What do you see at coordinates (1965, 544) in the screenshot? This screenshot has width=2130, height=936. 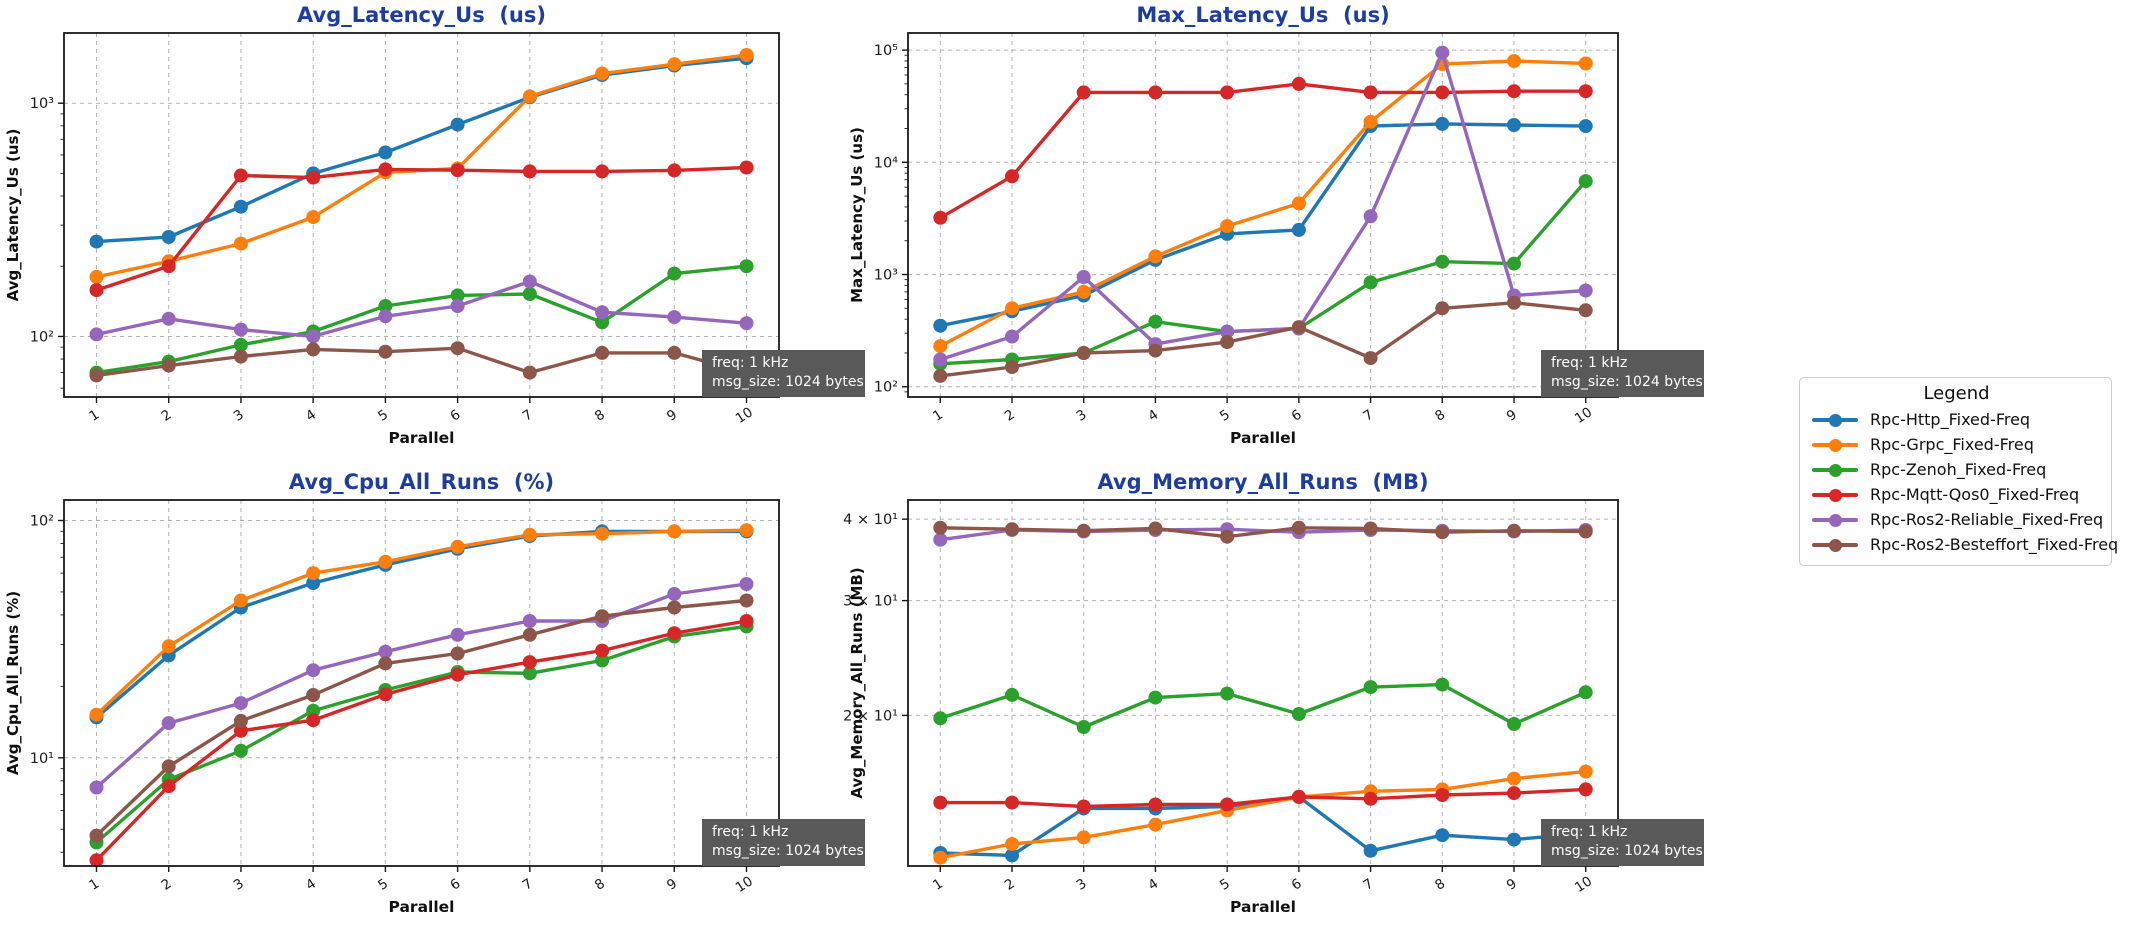 I see `legend-item-rpc-ros2-besteffort-fixed-freq: Rpc-Ros2-Besteffort_Fixed-Freq` at bounding box center [1965, 544].